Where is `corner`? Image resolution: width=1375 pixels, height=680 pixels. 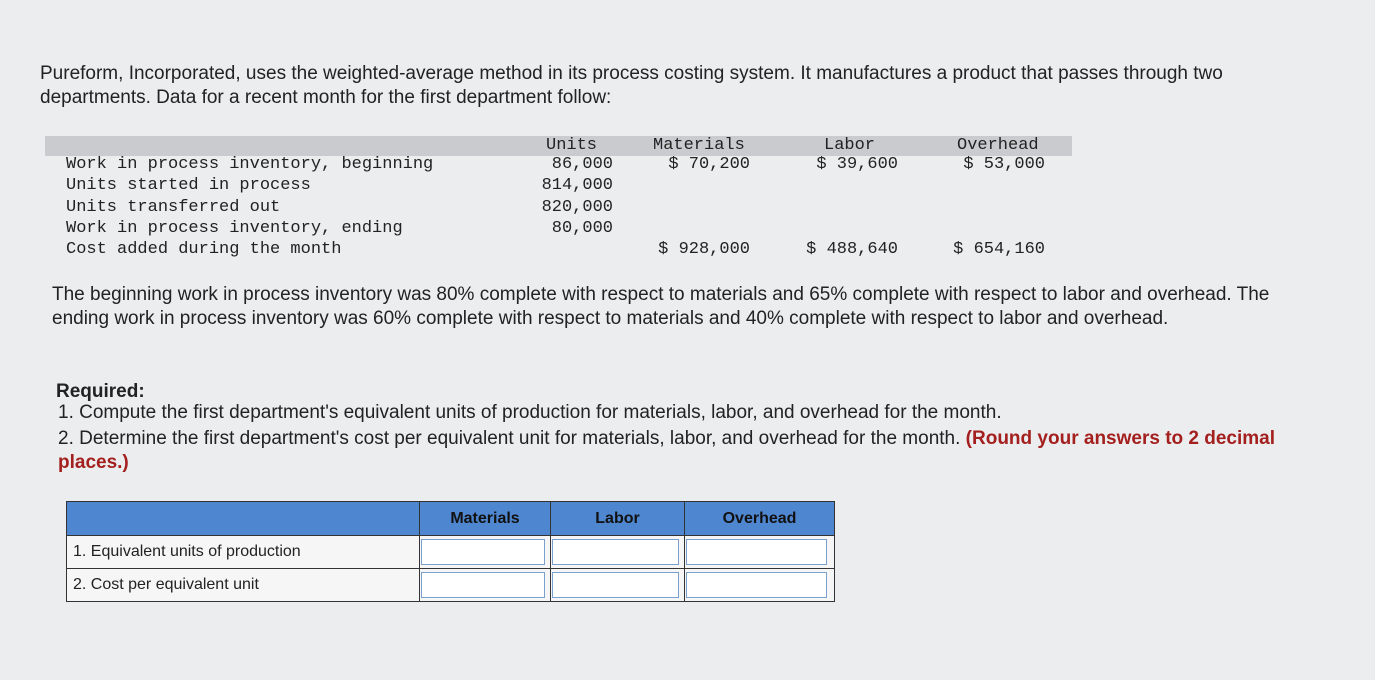 corner is located at coordinates (243, 518).